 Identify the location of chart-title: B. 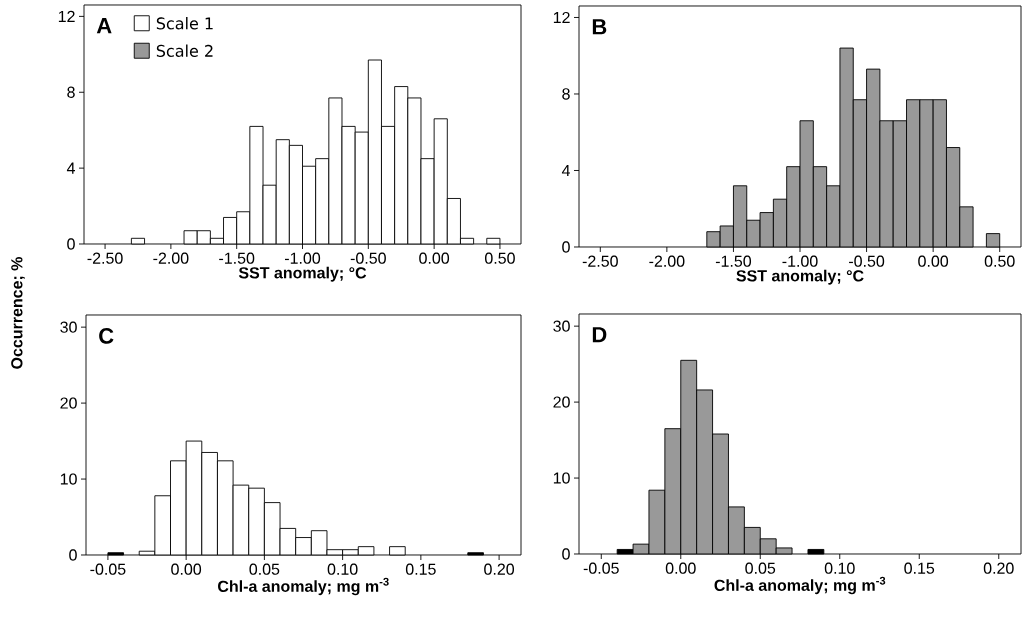
(599, 27).